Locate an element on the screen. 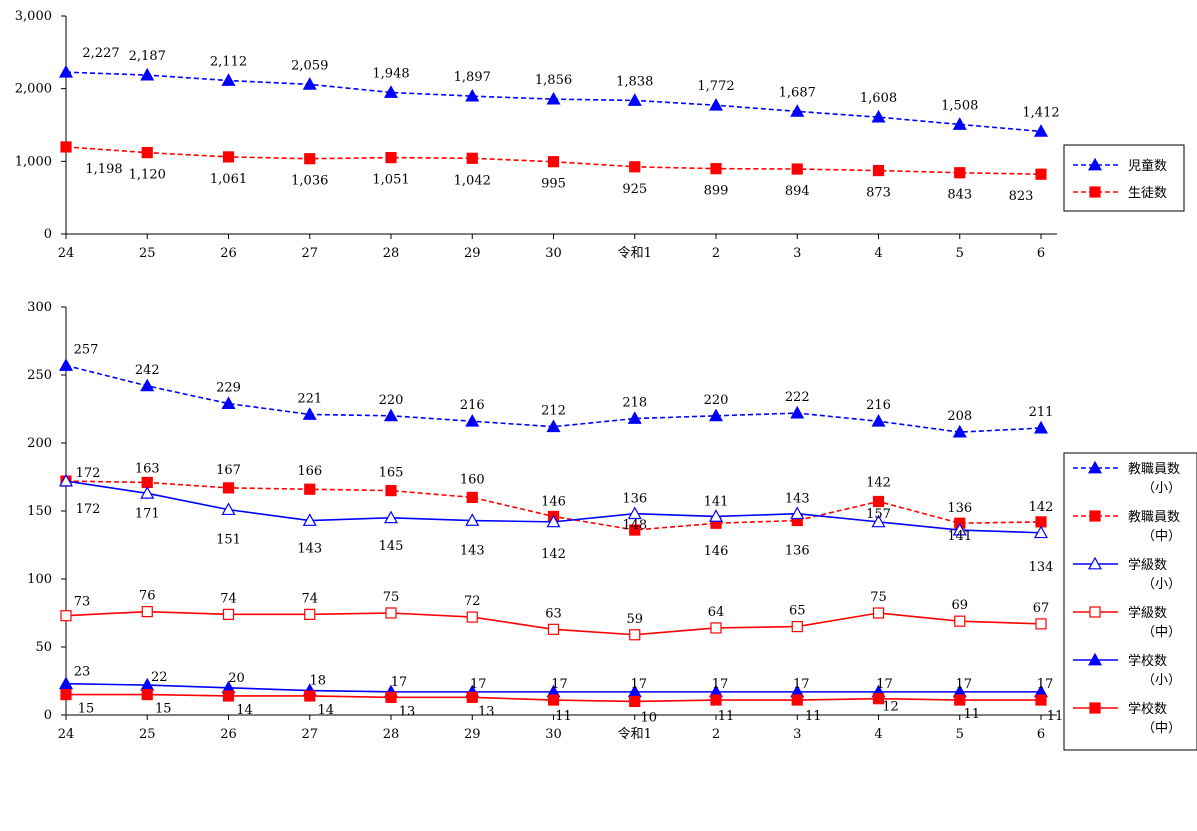 Image resolution: width=1197 pixels, height=831 pixels. data-label: 14 is located at coordinates (325, 710).